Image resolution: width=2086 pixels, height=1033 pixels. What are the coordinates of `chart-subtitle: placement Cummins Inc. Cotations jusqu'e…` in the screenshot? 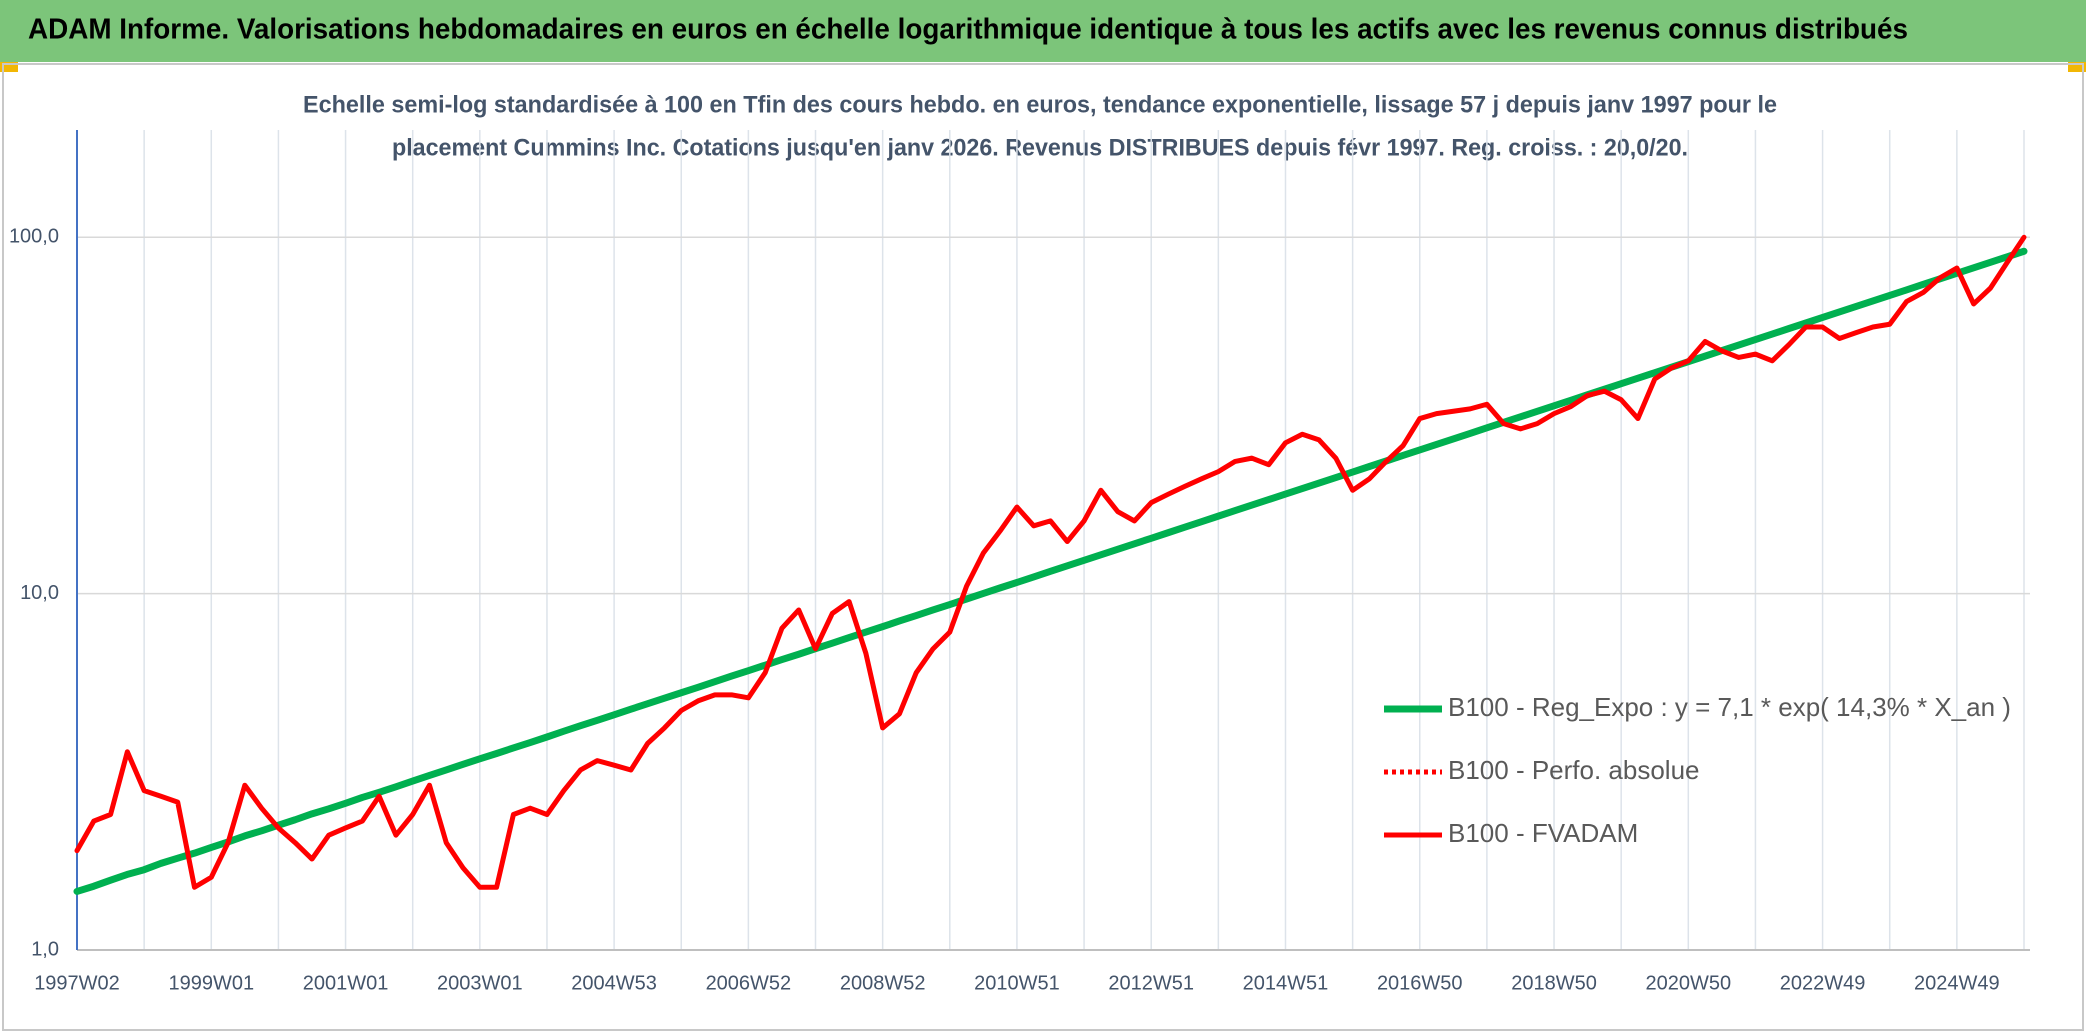 It's located at (1040, 147).